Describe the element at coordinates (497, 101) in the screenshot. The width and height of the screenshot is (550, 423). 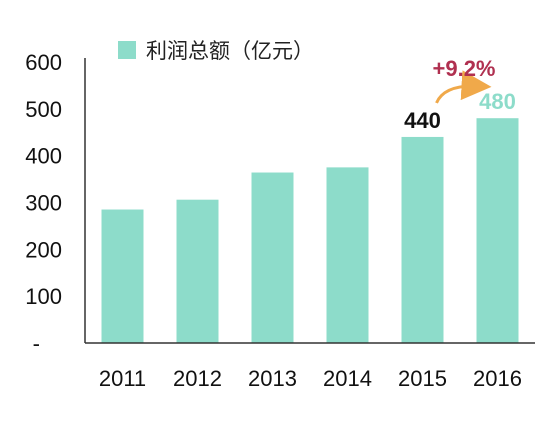
I see `data-label-2016: 480` at that location.